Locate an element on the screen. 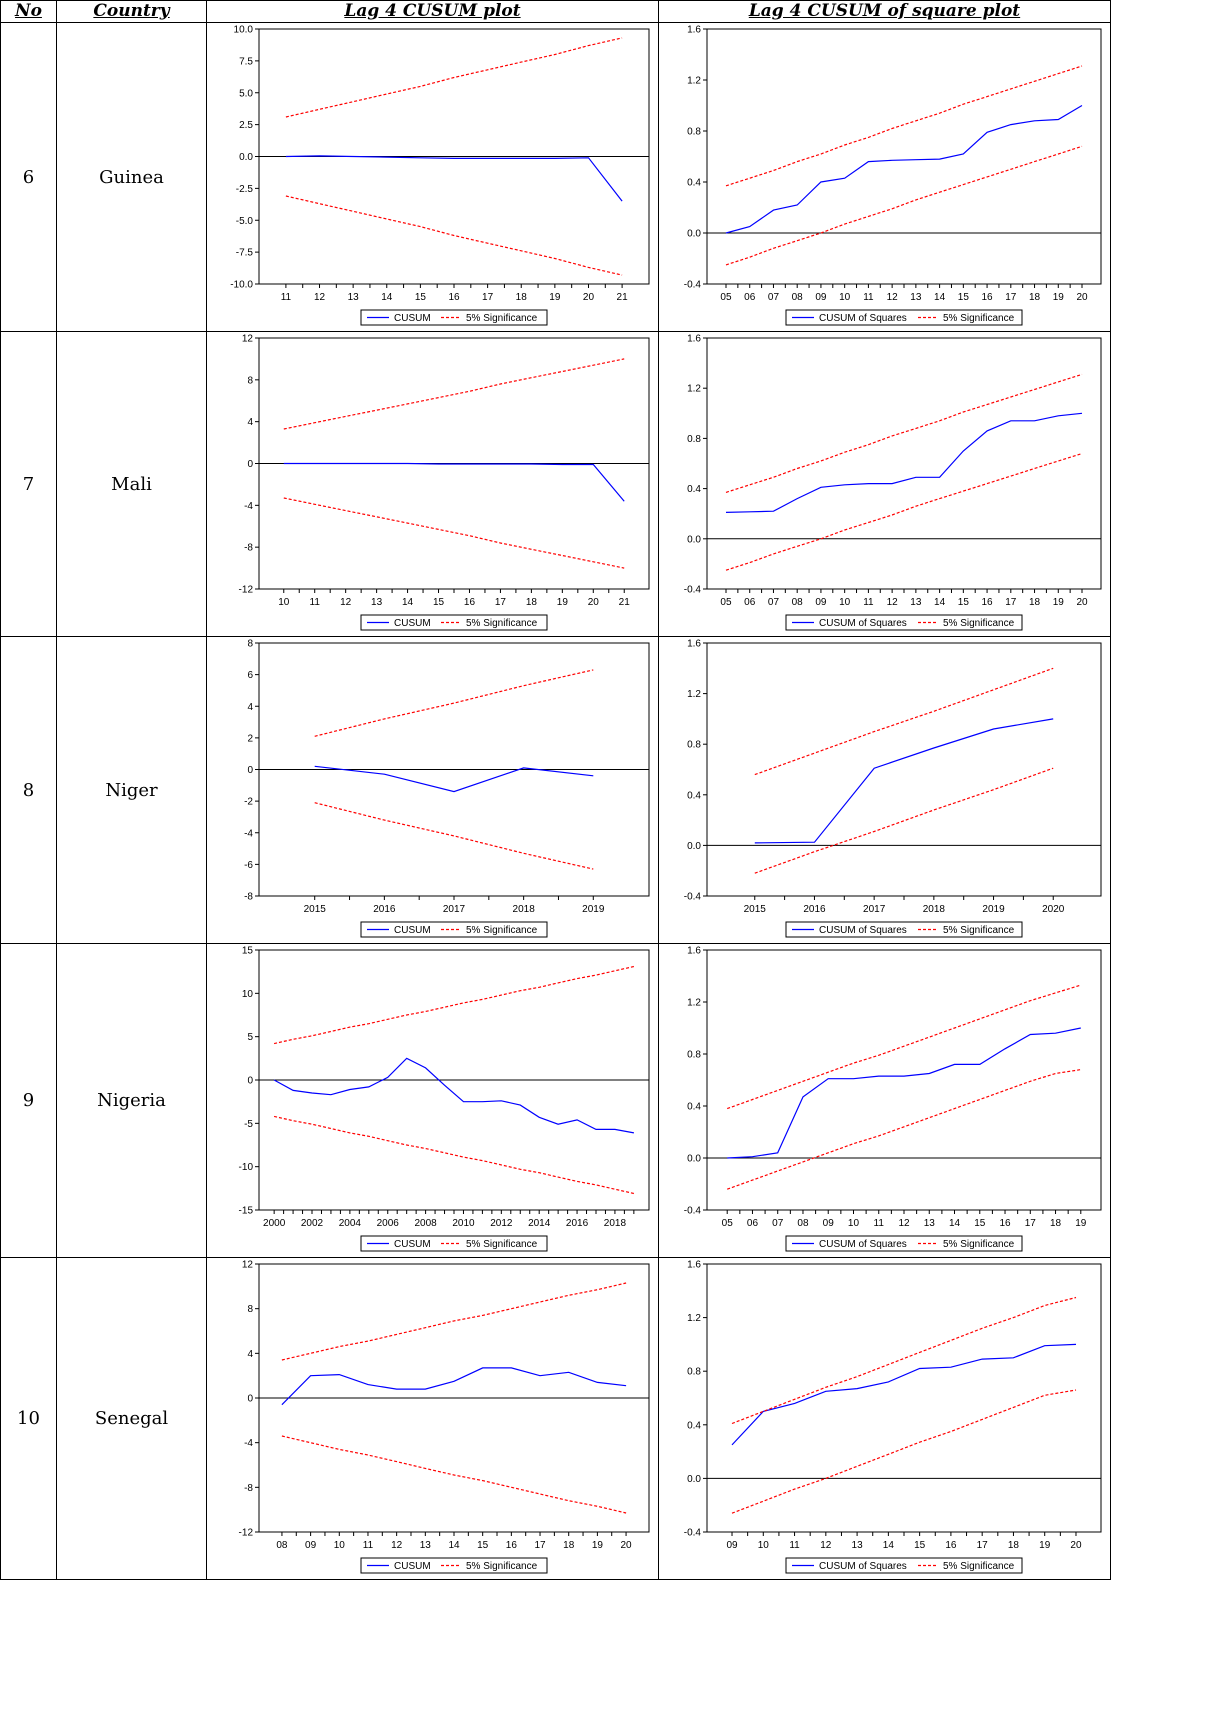  row-number: 6 is located at coordinates (28, 177).